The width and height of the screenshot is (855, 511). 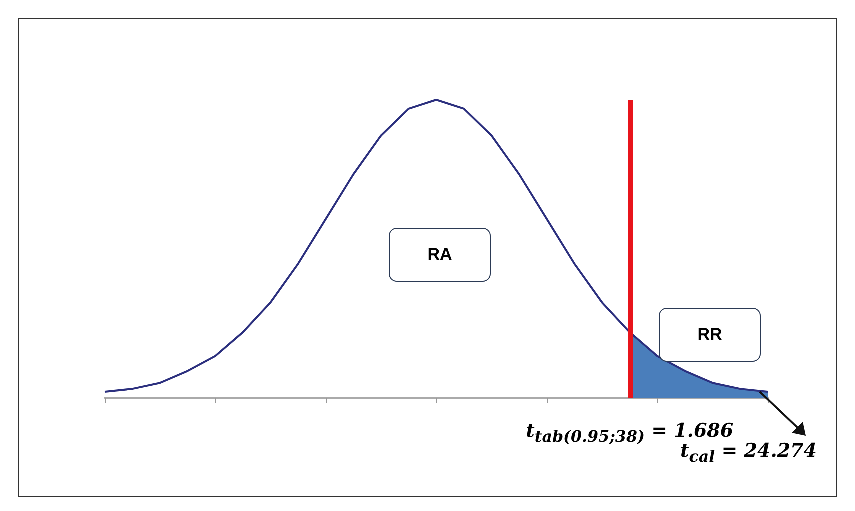 I want to click on text: t$_{cal}$ = 24.274, so click(x=748, y=453).